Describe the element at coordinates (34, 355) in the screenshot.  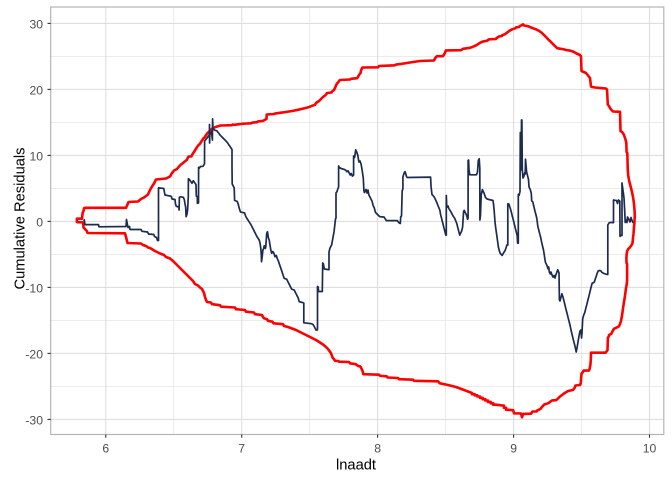
I see `svg-text: -20` at that location.